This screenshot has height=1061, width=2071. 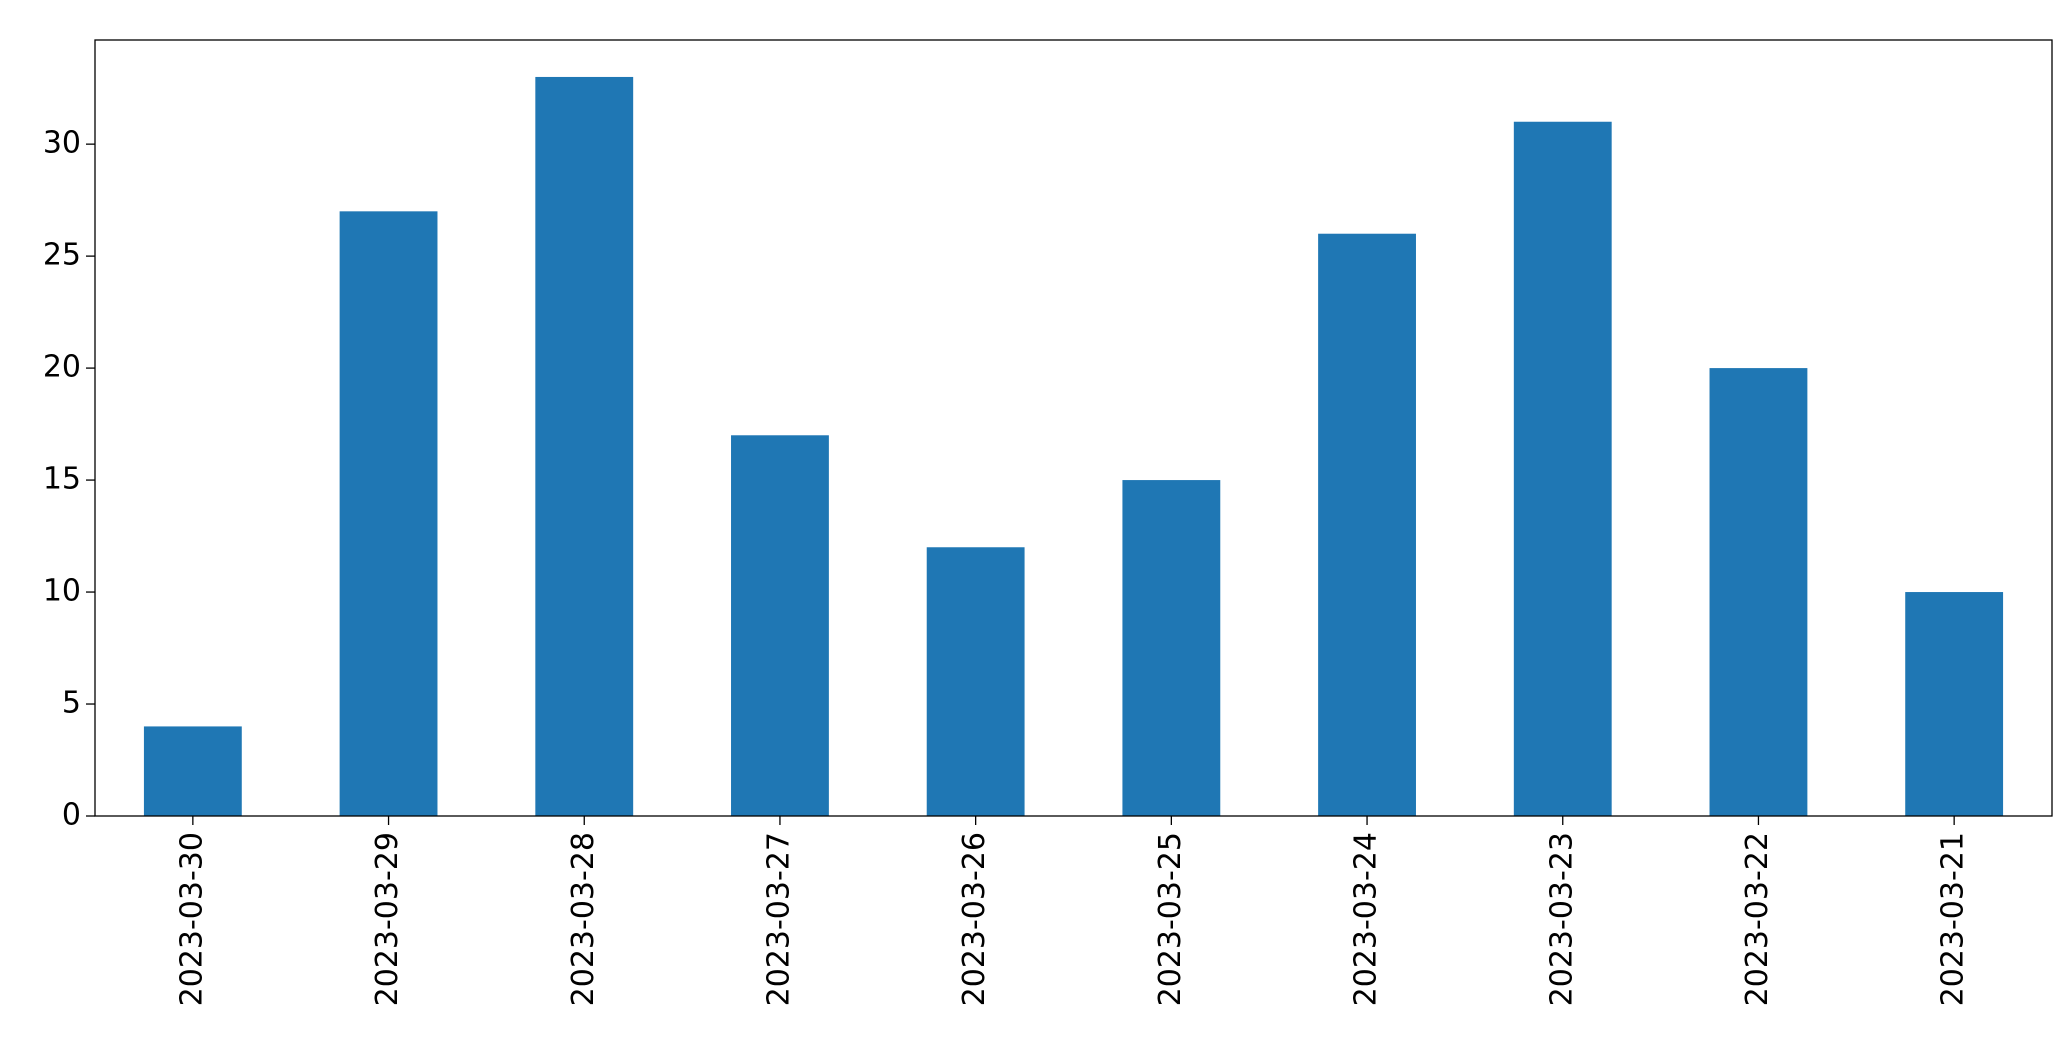 What do you see at coordinates (387, 919) in the screenshot?
I see `x-tick-label: 2023-03-29` at bounding box center [387, 919].